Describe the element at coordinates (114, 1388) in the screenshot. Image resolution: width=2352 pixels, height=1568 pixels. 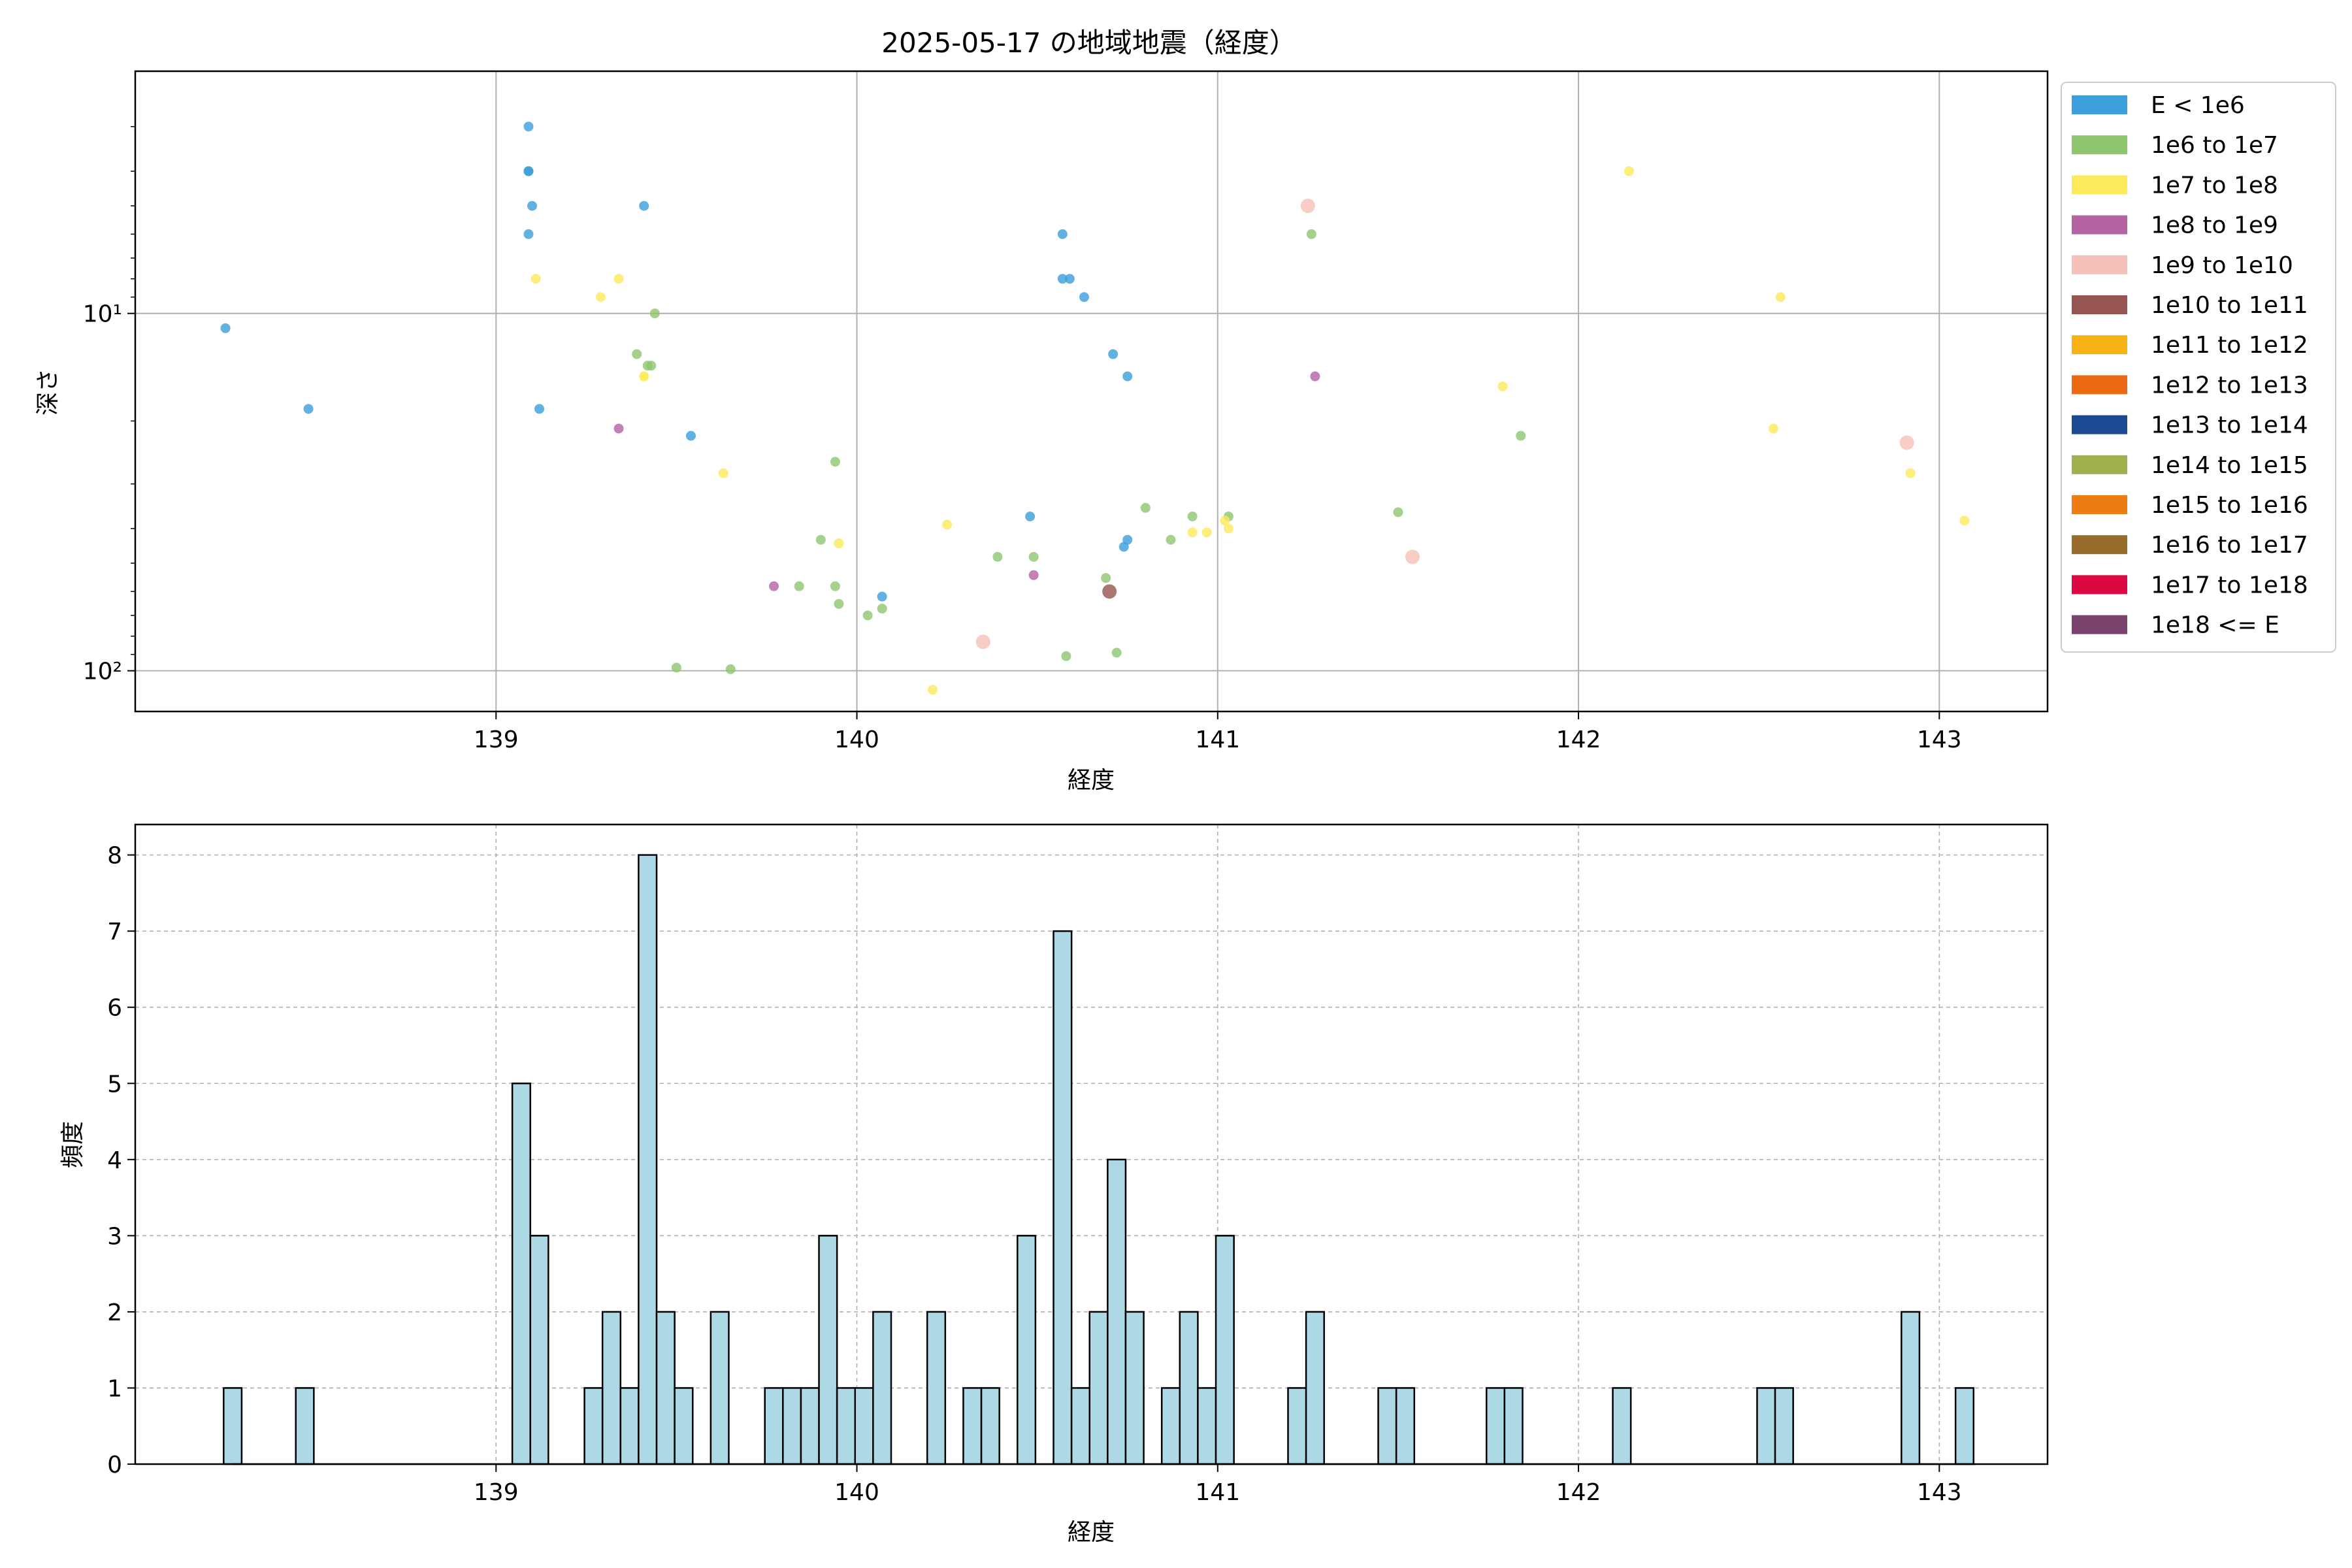
I see `histogram-ytick-label: 1` at that location.